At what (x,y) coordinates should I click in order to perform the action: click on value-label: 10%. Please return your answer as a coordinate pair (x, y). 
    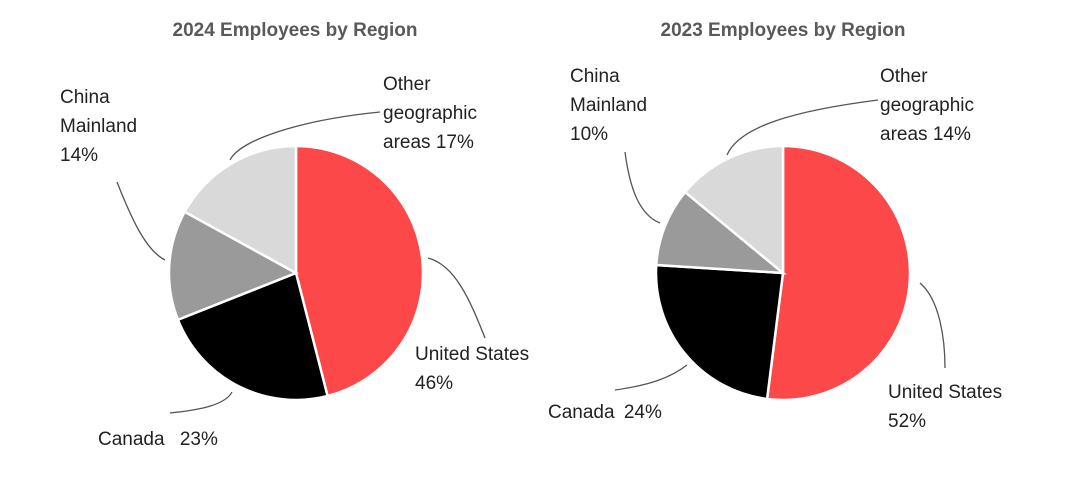
    Looking at the image, I should click on (589, 134).